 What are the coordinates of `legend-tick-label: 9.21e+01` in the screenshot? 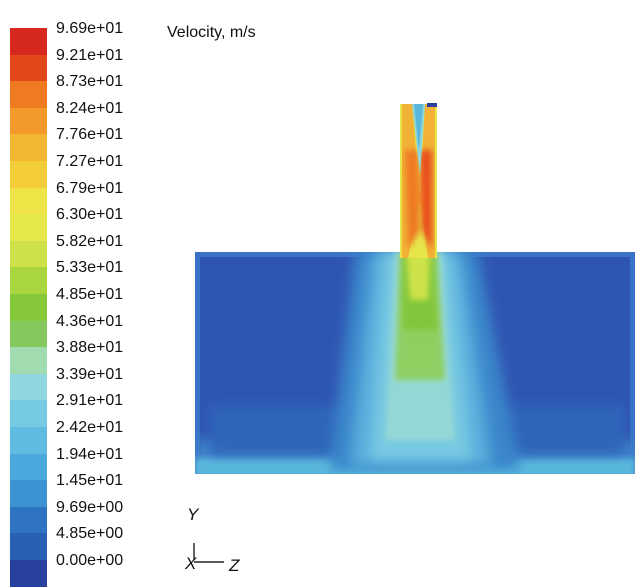 It's located at (90, 55).